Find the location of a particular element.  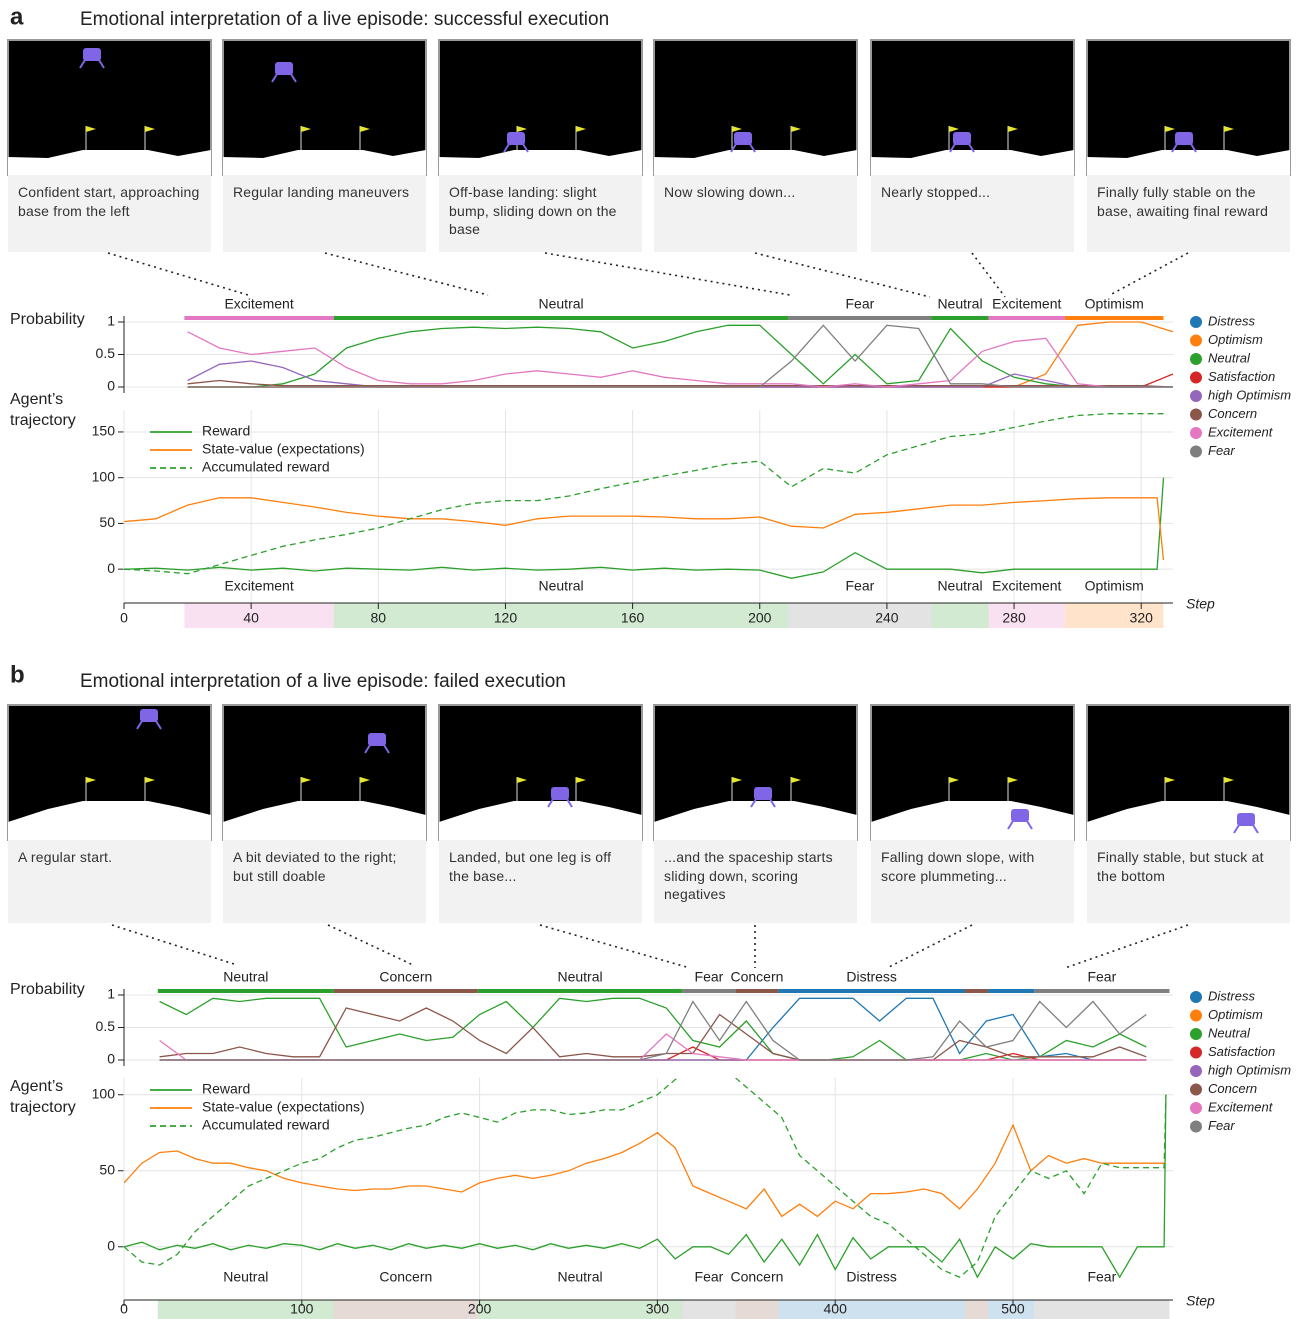

legend-label: Reward is located at coordinates (226, 431).